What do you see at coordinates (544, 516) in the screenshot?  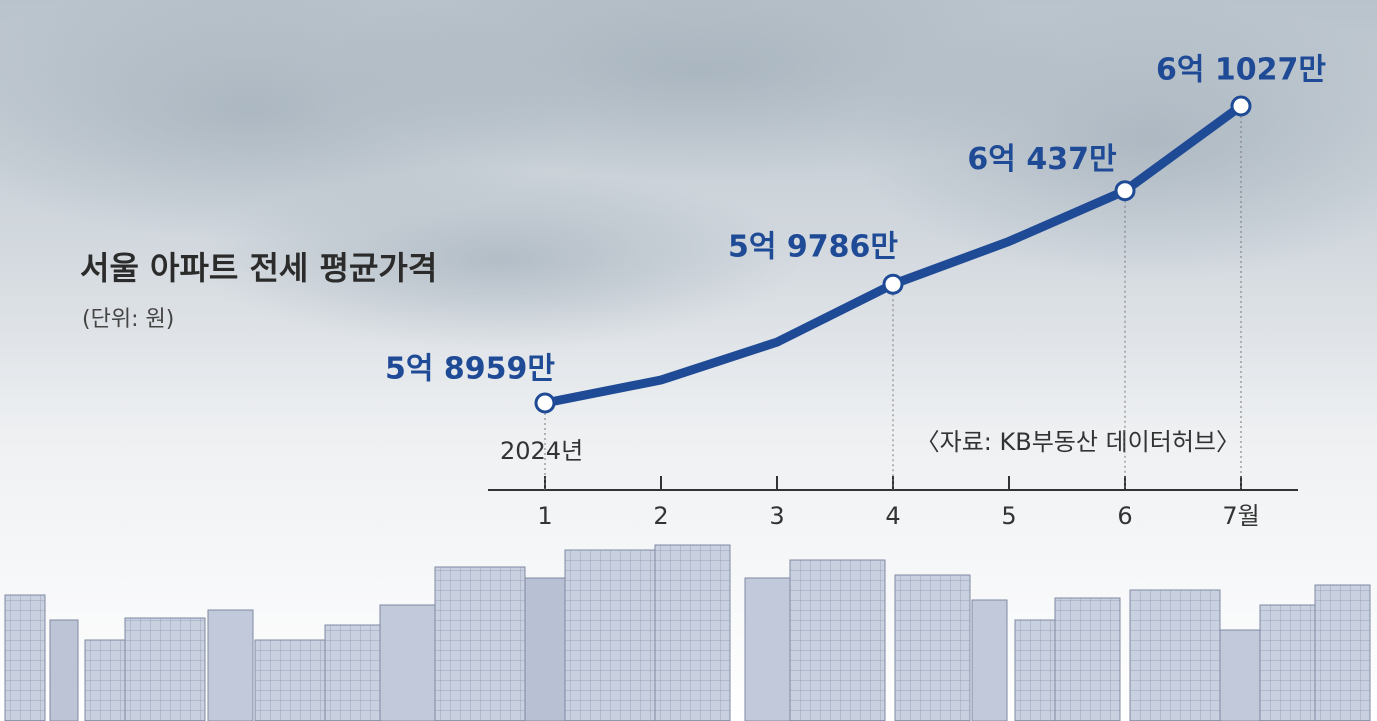 I see `x-tick-label: 1` at bounding box center [544, 516].